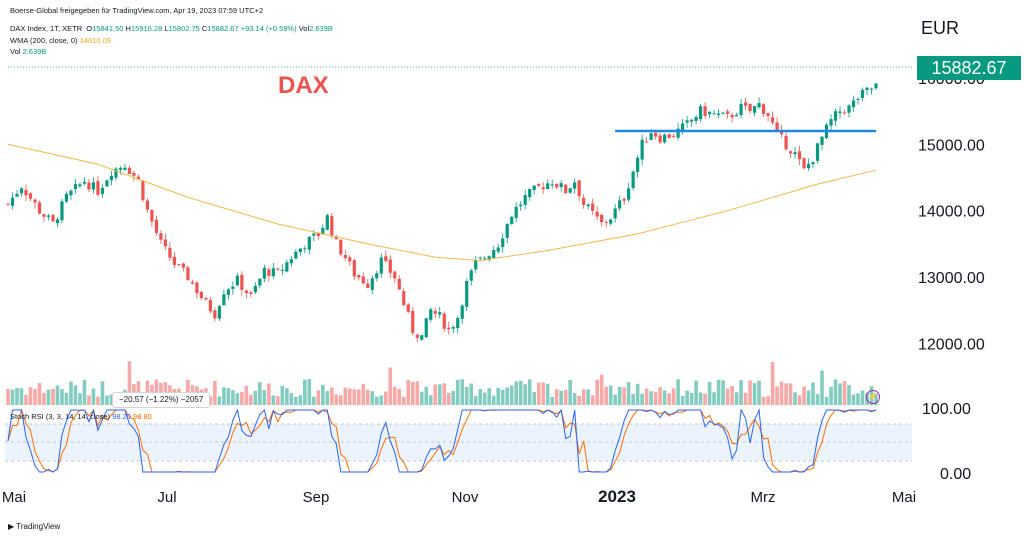 This screenshot has height=538, width=1024. Describe the element at coordinates (34, 526) in the screenshot. I see `tradingview-logo: ▶ TradingView` at that location.